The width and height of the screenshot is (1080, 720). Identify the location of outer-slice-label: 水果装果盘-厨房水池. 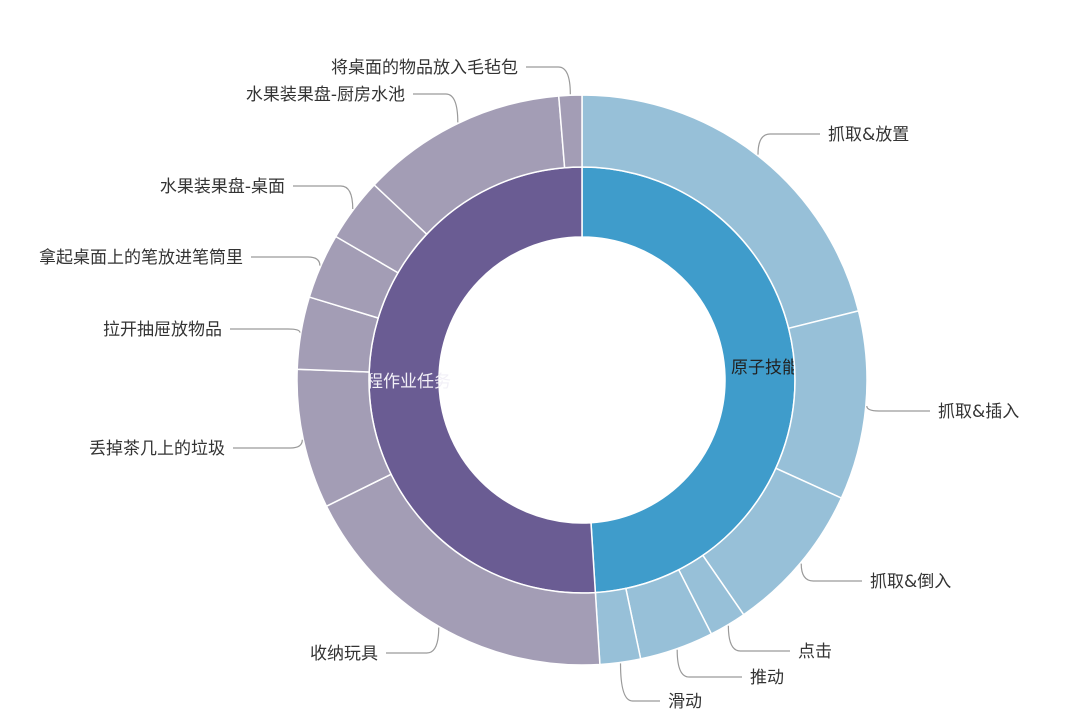
(325, 95).